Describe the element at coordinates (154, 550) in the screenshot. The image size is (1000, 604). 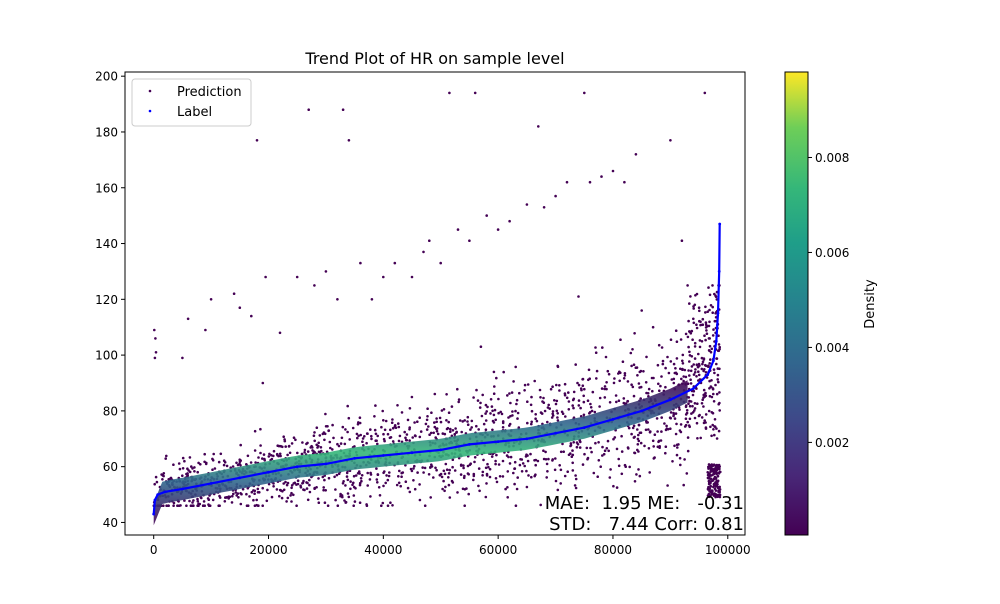
I see `x-tick-label: 0` at that location.